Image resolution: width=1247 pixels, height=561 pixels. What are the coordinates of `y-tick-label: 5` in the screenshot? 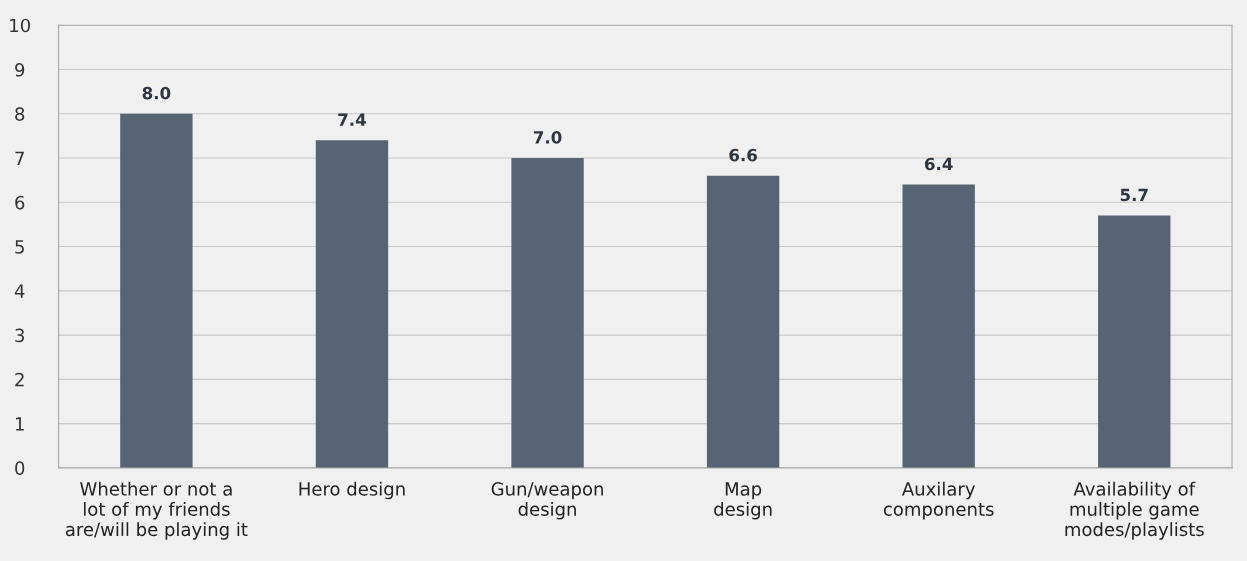 It's located at (19, 247).